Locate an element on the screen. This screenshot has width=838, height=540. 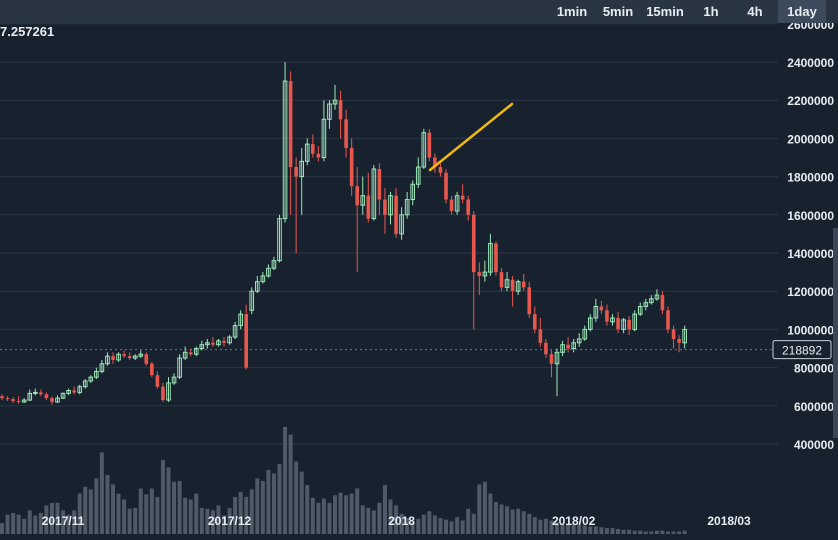
timeframe-5min-button: 5min is located at coordinates (618, 11).